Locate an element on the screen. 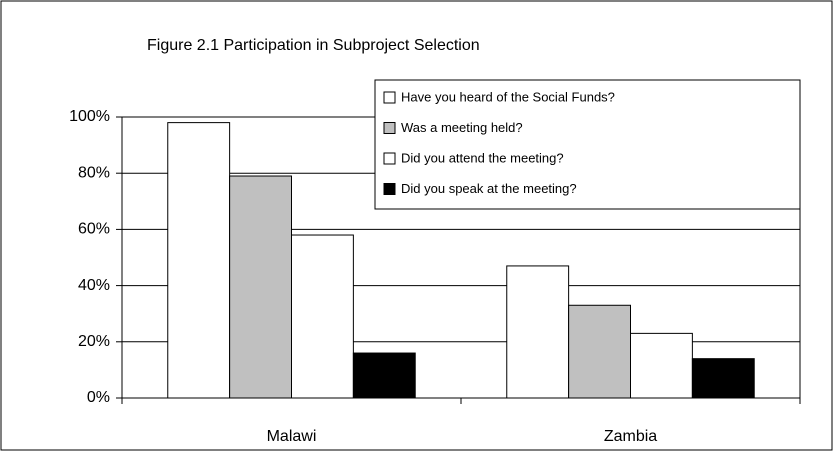 This screenshot has width=834, height=452. legend-label: Have you heard of the Social Funds? is located at coordinates (508, 96).